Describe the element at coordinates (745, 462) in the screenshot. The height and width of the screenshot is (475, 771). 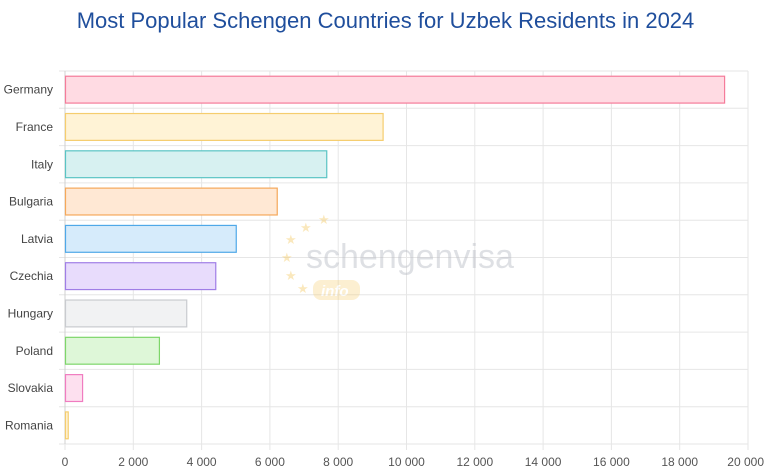
I see `x-tick-label: 20 000` at that location.